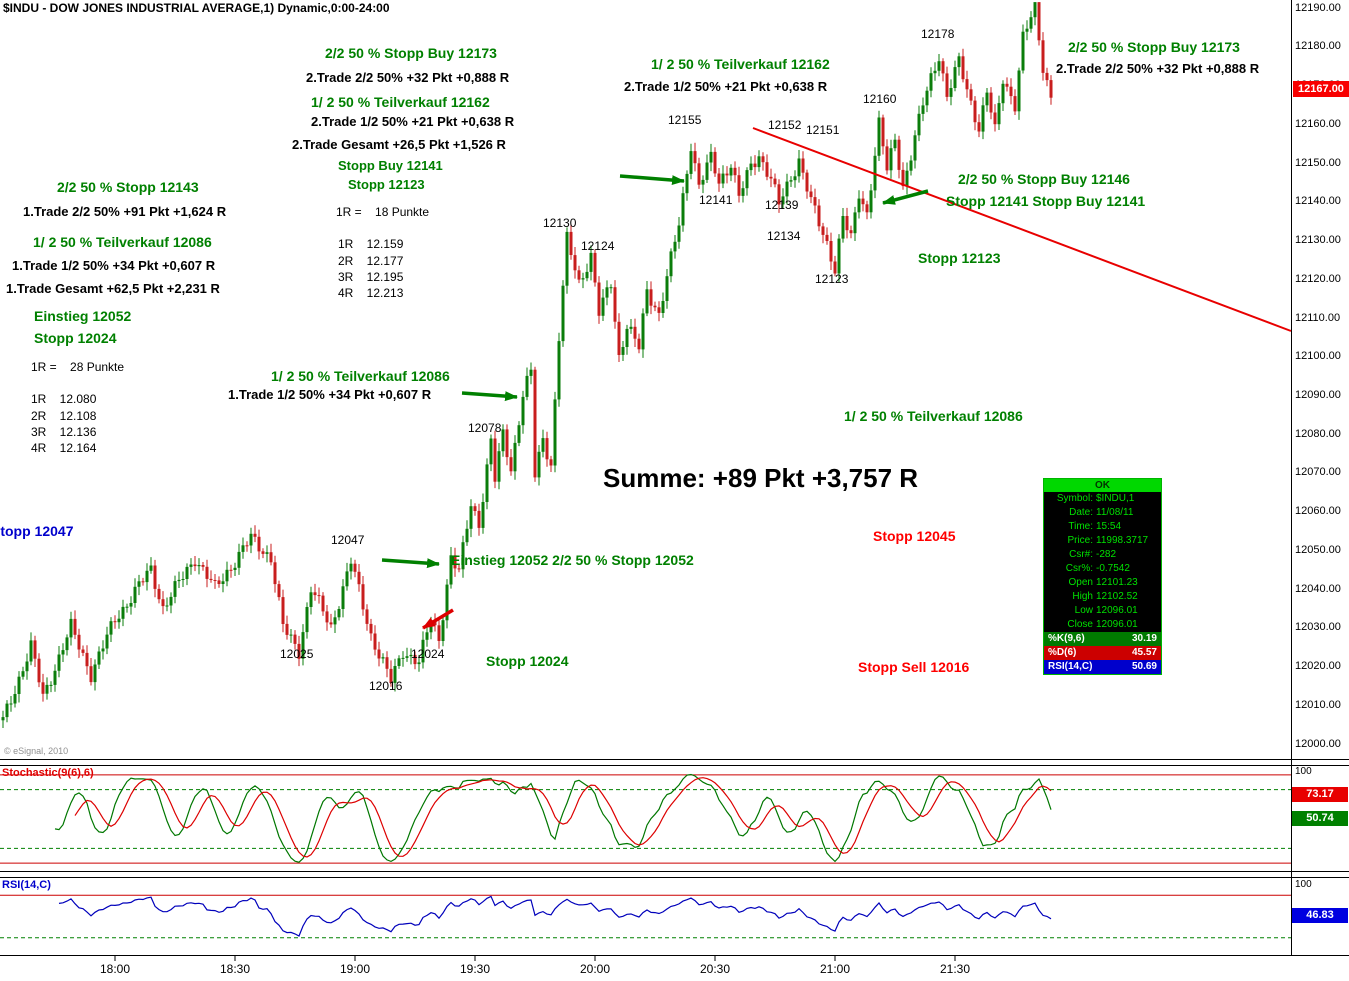 Image resolution: width=1349 pixels, height=981 pixels. Describe the element at coordinates (1320, 915) in the screenshot. I see `rsi-value-badge: 46.83` at that location.